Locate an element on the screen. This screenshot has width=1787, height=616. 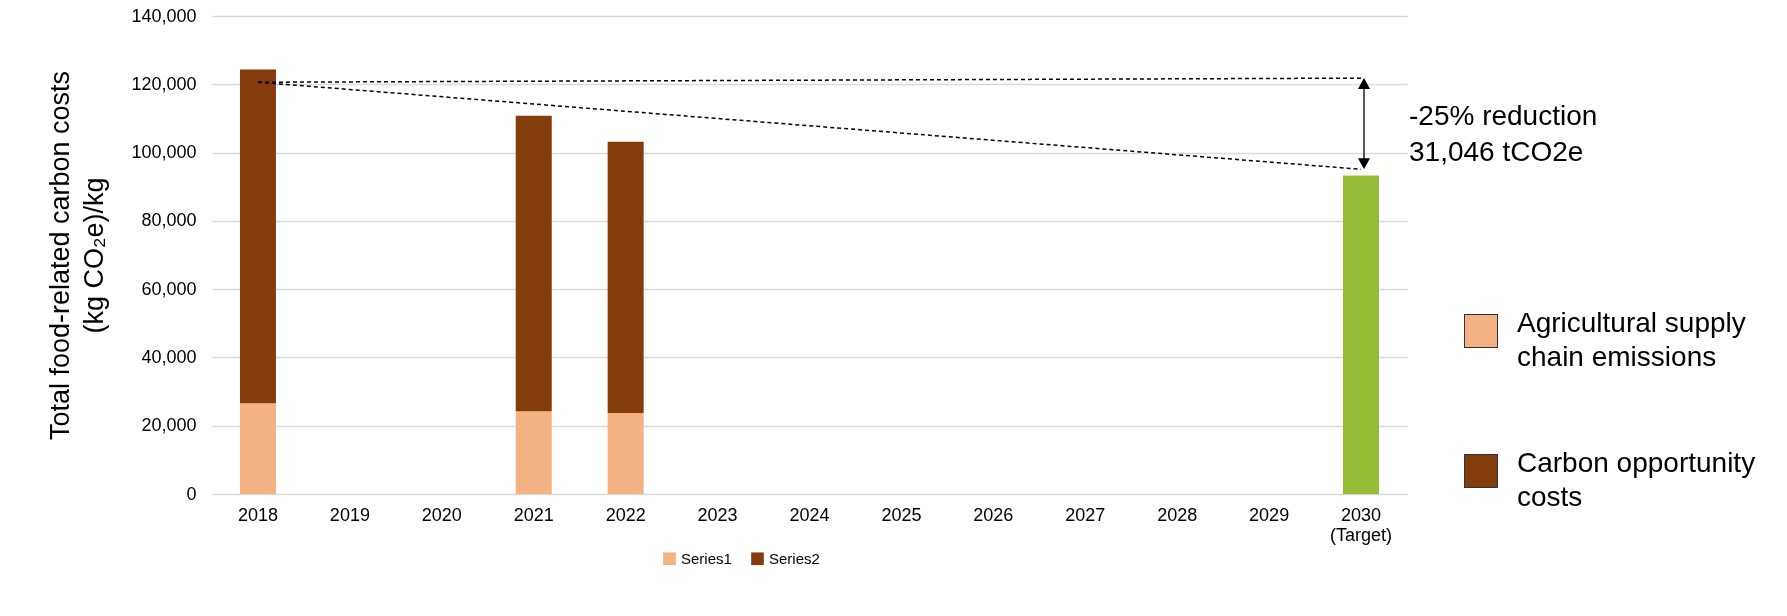
text: Agricultural supply chain emissions is located at coordinates (1632, 340).